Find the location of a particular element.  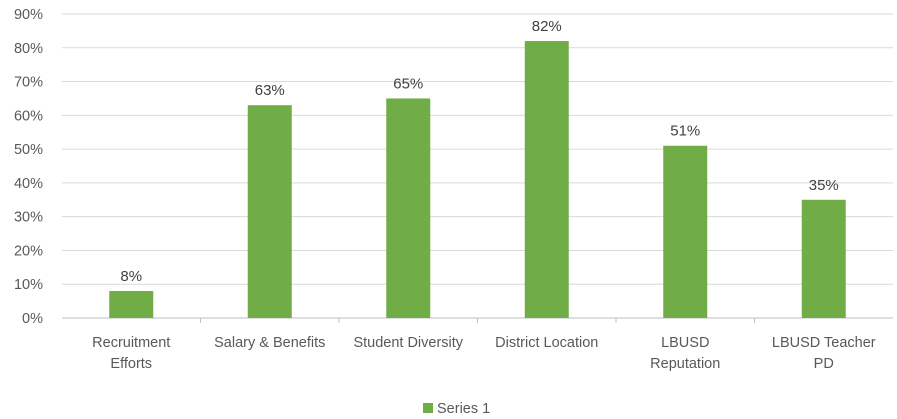

x-tick-label: Recruitment is located at coordinates (131, 343).